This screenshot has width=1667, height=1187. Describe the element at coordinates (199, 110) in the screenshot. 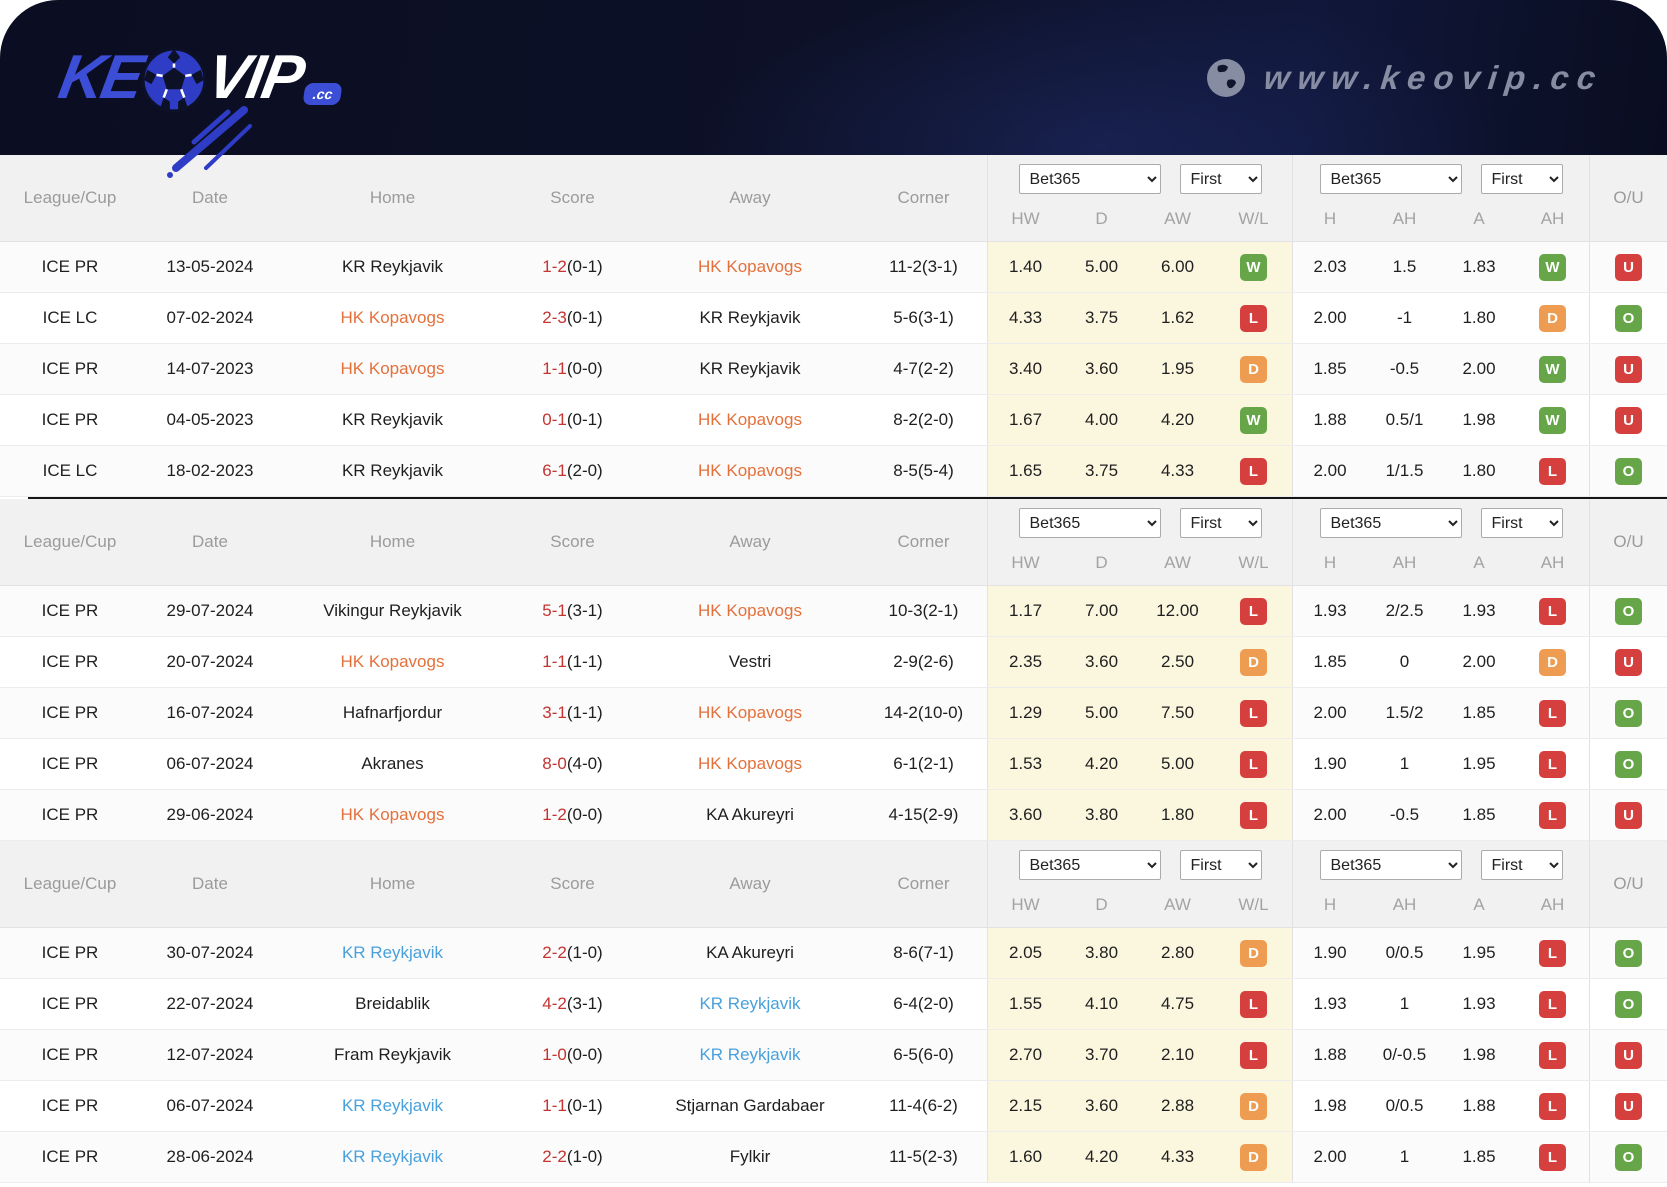

I see `keovip-logo: KE VIP .cc` at that location.